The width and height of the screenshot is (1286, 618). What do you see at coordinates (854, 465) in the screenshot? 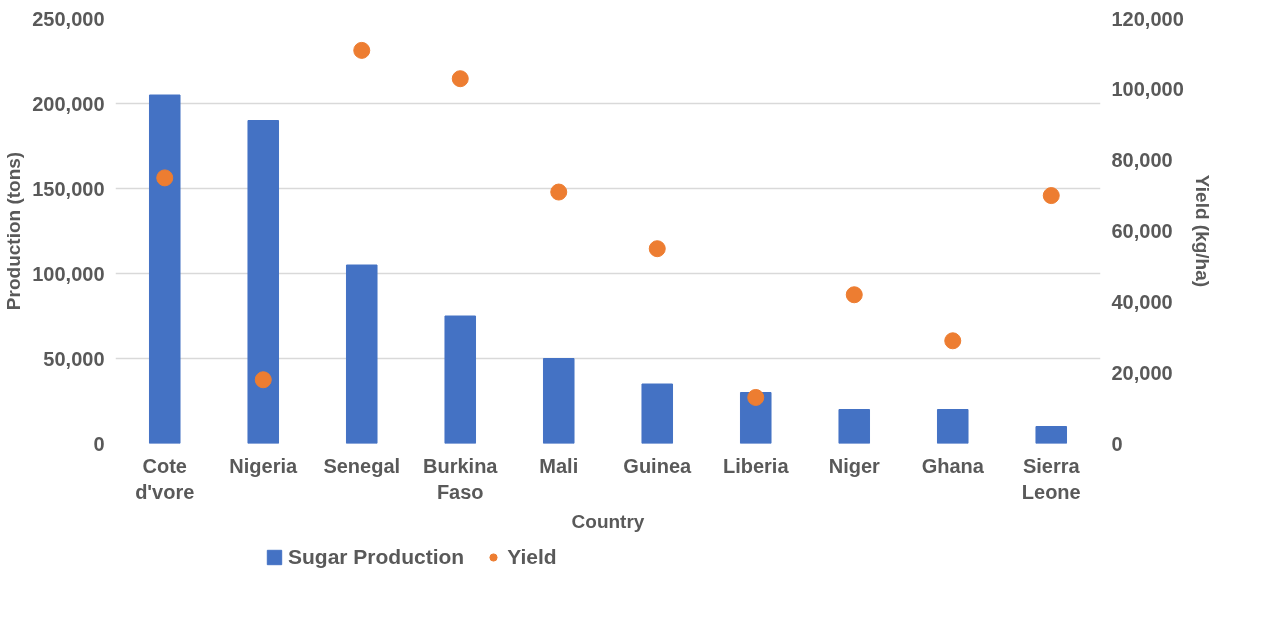
I see `x-tick-label: Niger` at bounding box center [854, 465].